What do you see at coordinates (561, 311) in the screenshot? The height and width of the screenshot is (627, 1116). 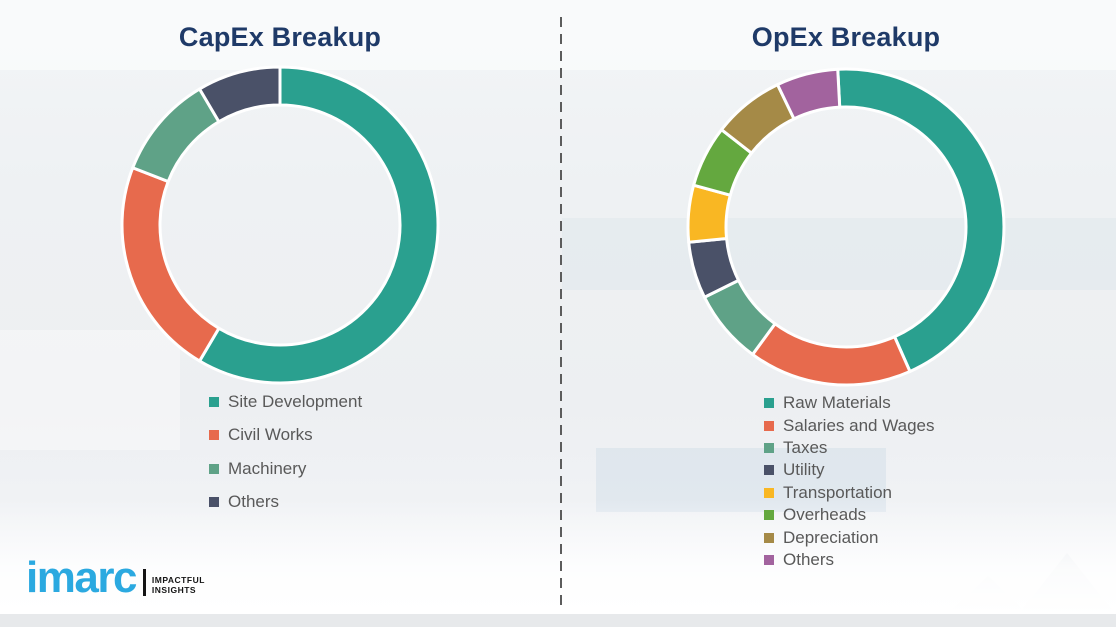 I see `vertical-dashed-divider` at bounding box center [561, 311].